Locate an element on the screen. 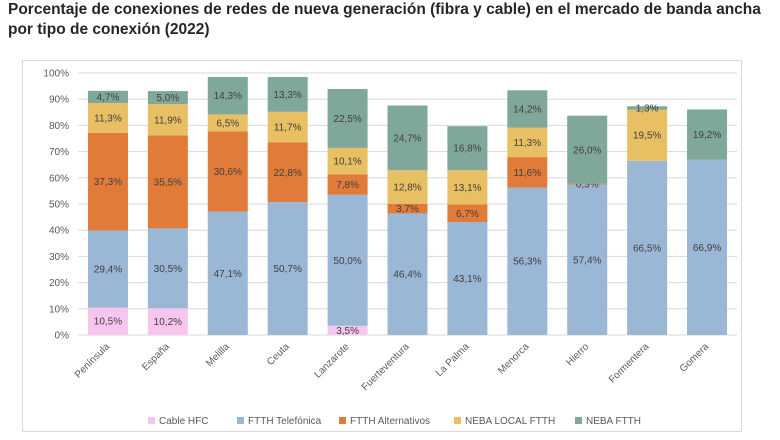 The width and height of the screenshot is (780, 440). x-tick-label: Formentera is located at coordinates (629, 363).